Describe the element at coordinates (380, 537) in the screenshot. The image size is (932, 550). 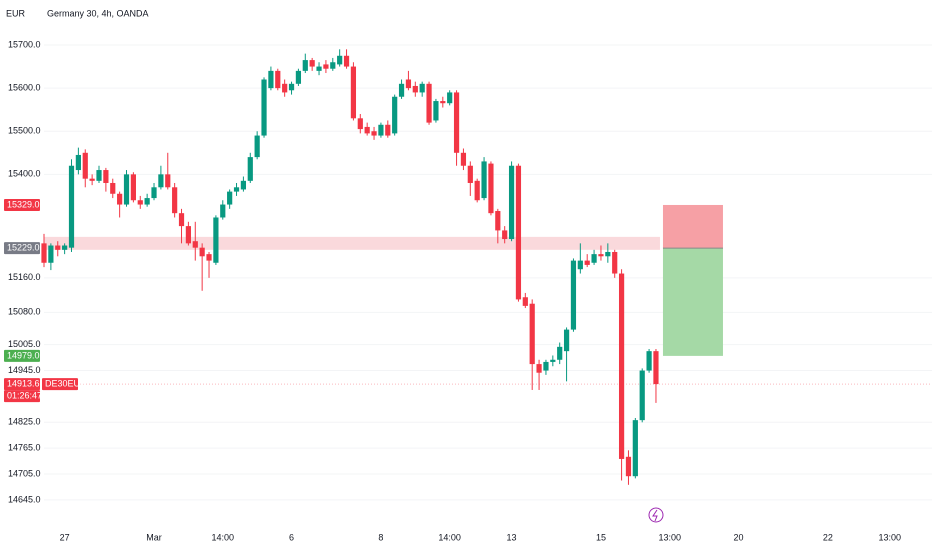
I see `x-tick-label: 8` at that location.